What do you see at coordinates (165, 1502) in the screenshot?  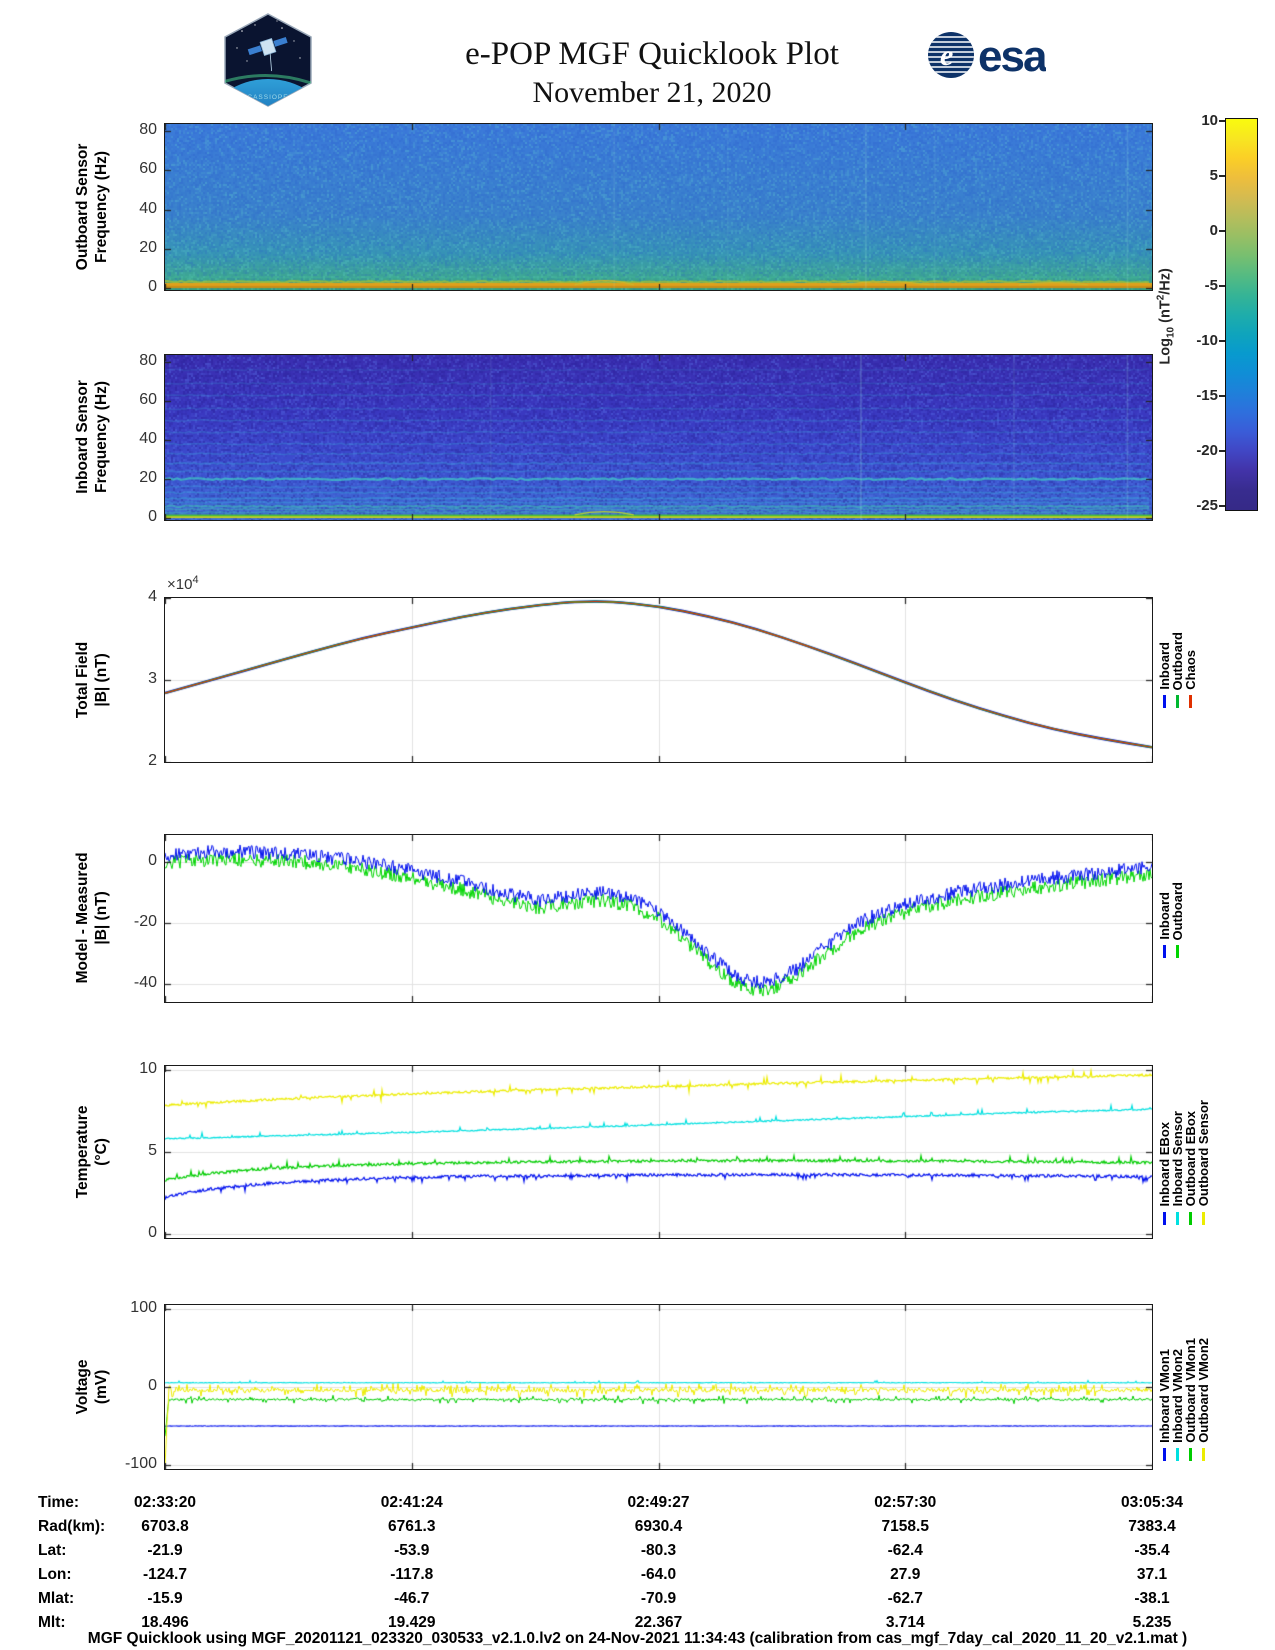 I see `table-cell: 02:33:20` at bounding box center [165, 1502].